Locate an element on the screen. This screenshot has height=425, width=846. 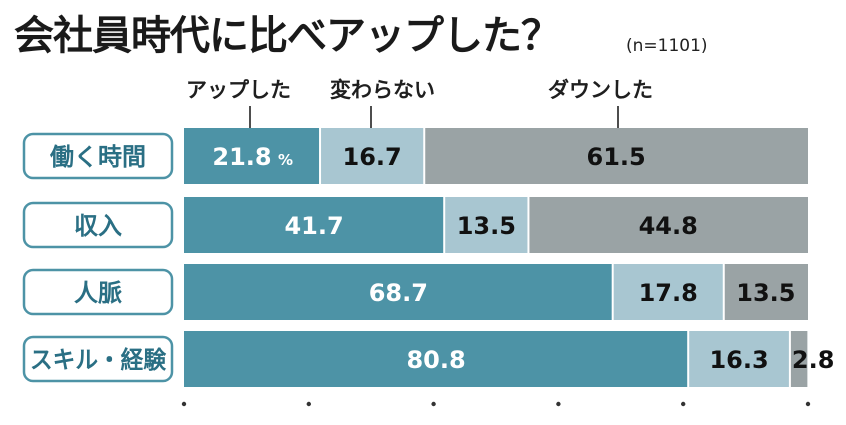
data-label: 41.7 is located at coordinates (313, 226).